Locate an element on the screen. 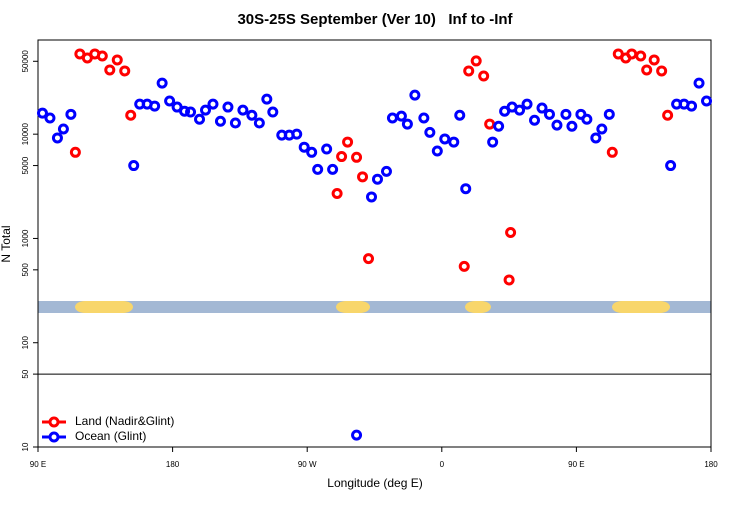 This screenshot has width=750, height=505. x-tick-label: 90 E is located at coordinates (38, 464).